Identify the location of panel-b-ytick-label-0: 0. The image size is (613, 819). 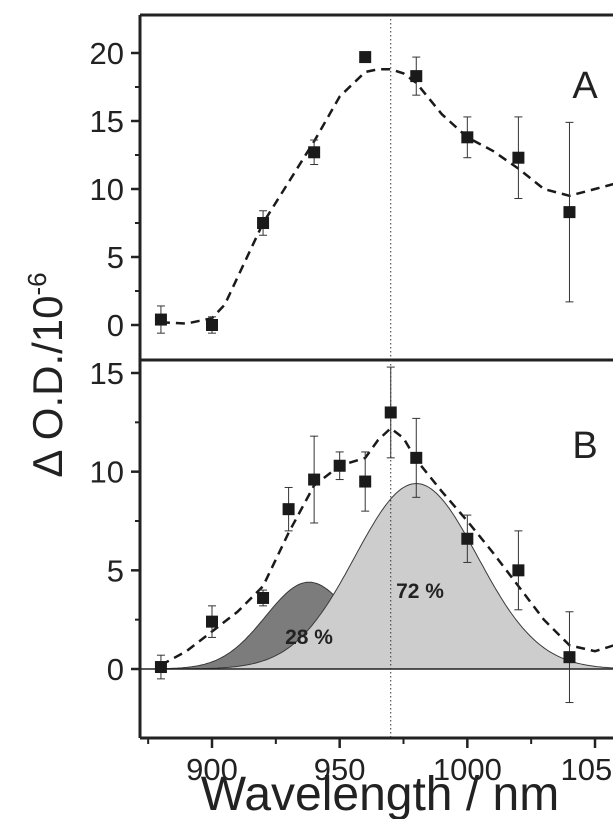
(115, 669).